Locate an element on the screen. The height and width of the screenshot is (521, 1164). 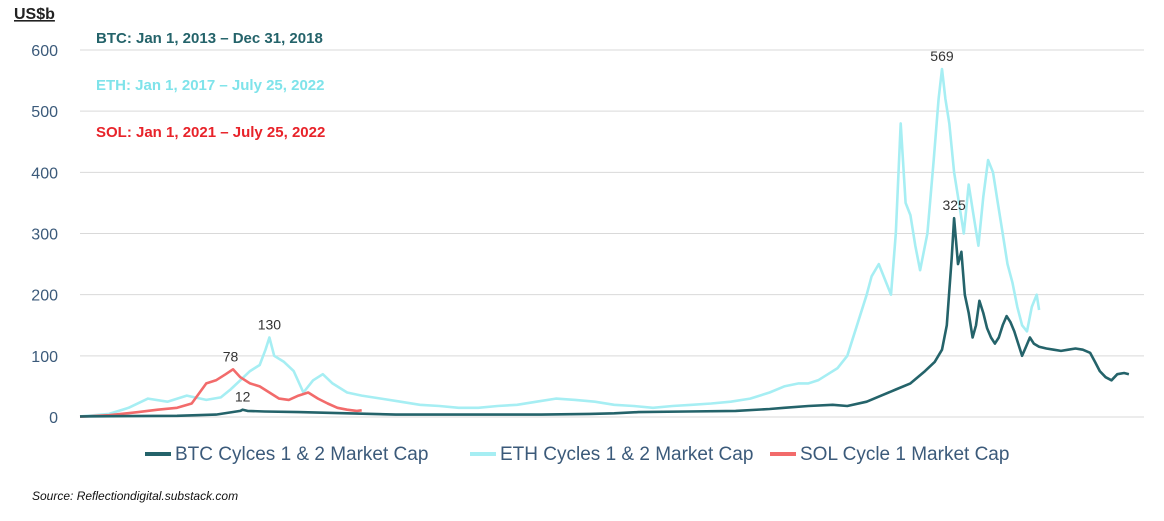
peak-label: 12 is located at coordinates (243, 397).